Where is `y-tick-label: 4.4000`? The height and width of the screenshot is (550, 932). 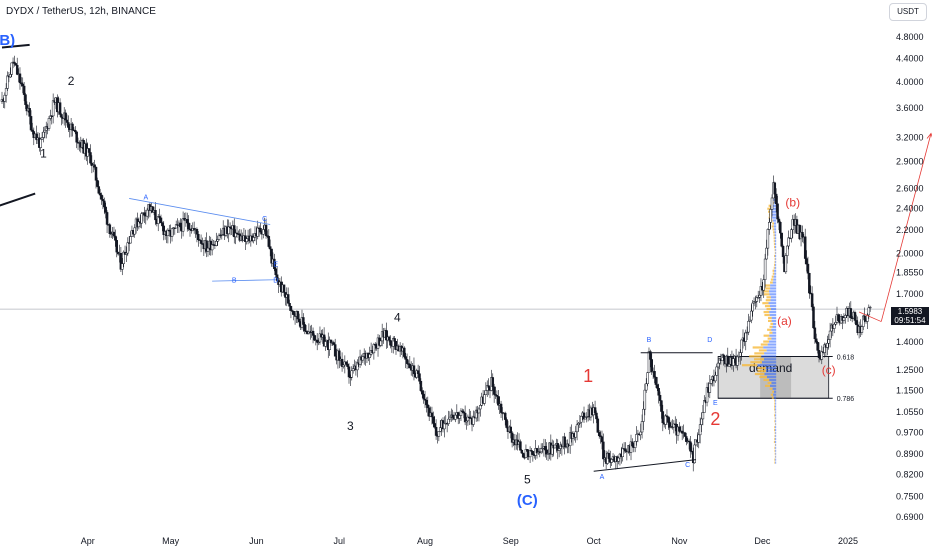
y-tick-label: 4.4000 is located at coordinates (910, 59).